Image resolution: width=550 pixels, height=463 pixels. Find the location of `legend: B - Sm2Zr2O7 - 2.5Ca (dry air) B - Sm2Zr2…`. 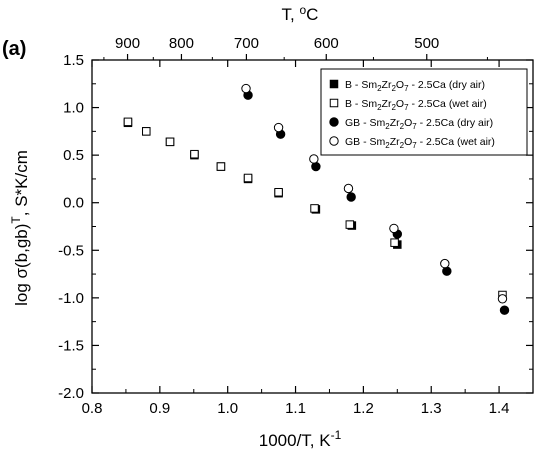

legend: B - Sm2Zr2O7 - 2.5Ca (dry air) B - Sm2Zr2… is located at coordinates (424, 112).